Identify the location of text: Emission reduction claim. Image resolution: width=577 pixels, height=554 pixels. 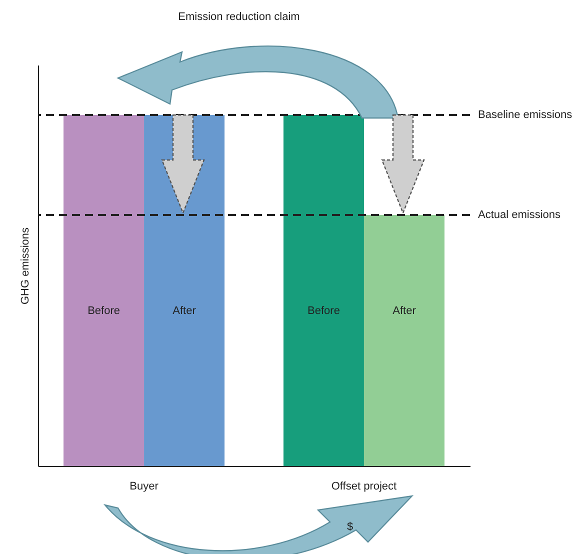
(239, 17).